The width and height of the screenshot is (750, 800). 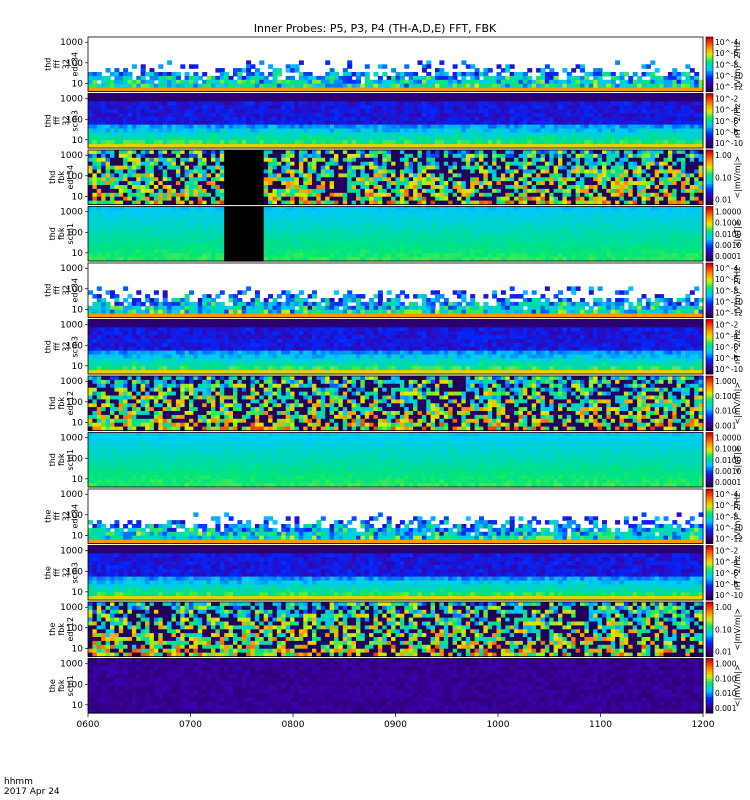 What do you see at coordinates (61, 685) in the screenshot?
I see `panel-label: thefbkscm1` at bounding box center [61, 685].